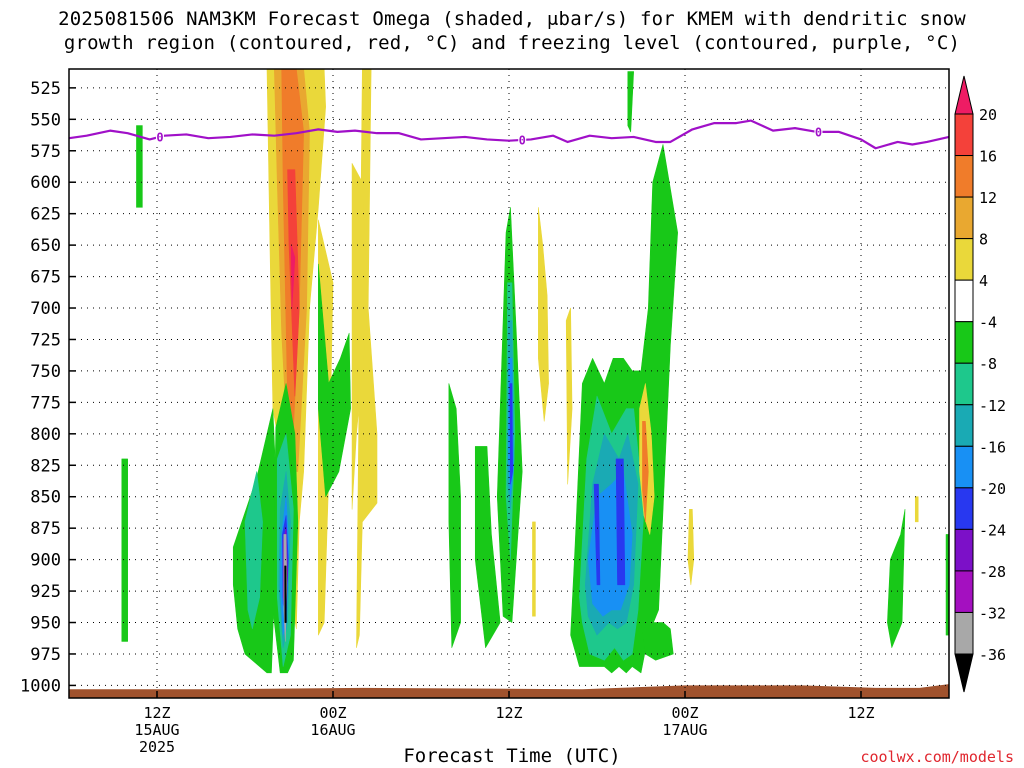 The width and height of the screenshot is (1024, 768). Describe the element at coordinates (45, 278) in the screenshot. I see `y-tick-label: 675` at that location.